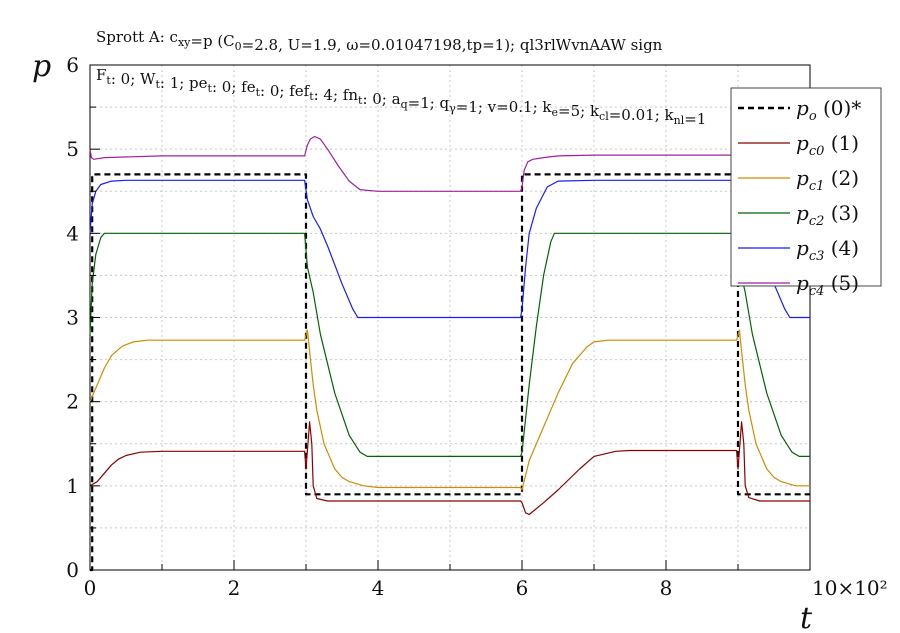  I want to click on legend-label: pc4 (5), so click(827, 285).